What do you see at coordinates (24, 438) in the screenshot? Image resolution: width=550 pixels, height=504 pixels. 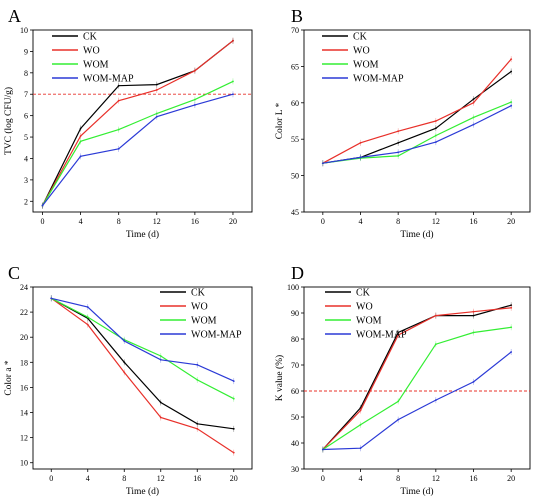 I see `y-tick-label: 12` at bounding box center [24, 438].